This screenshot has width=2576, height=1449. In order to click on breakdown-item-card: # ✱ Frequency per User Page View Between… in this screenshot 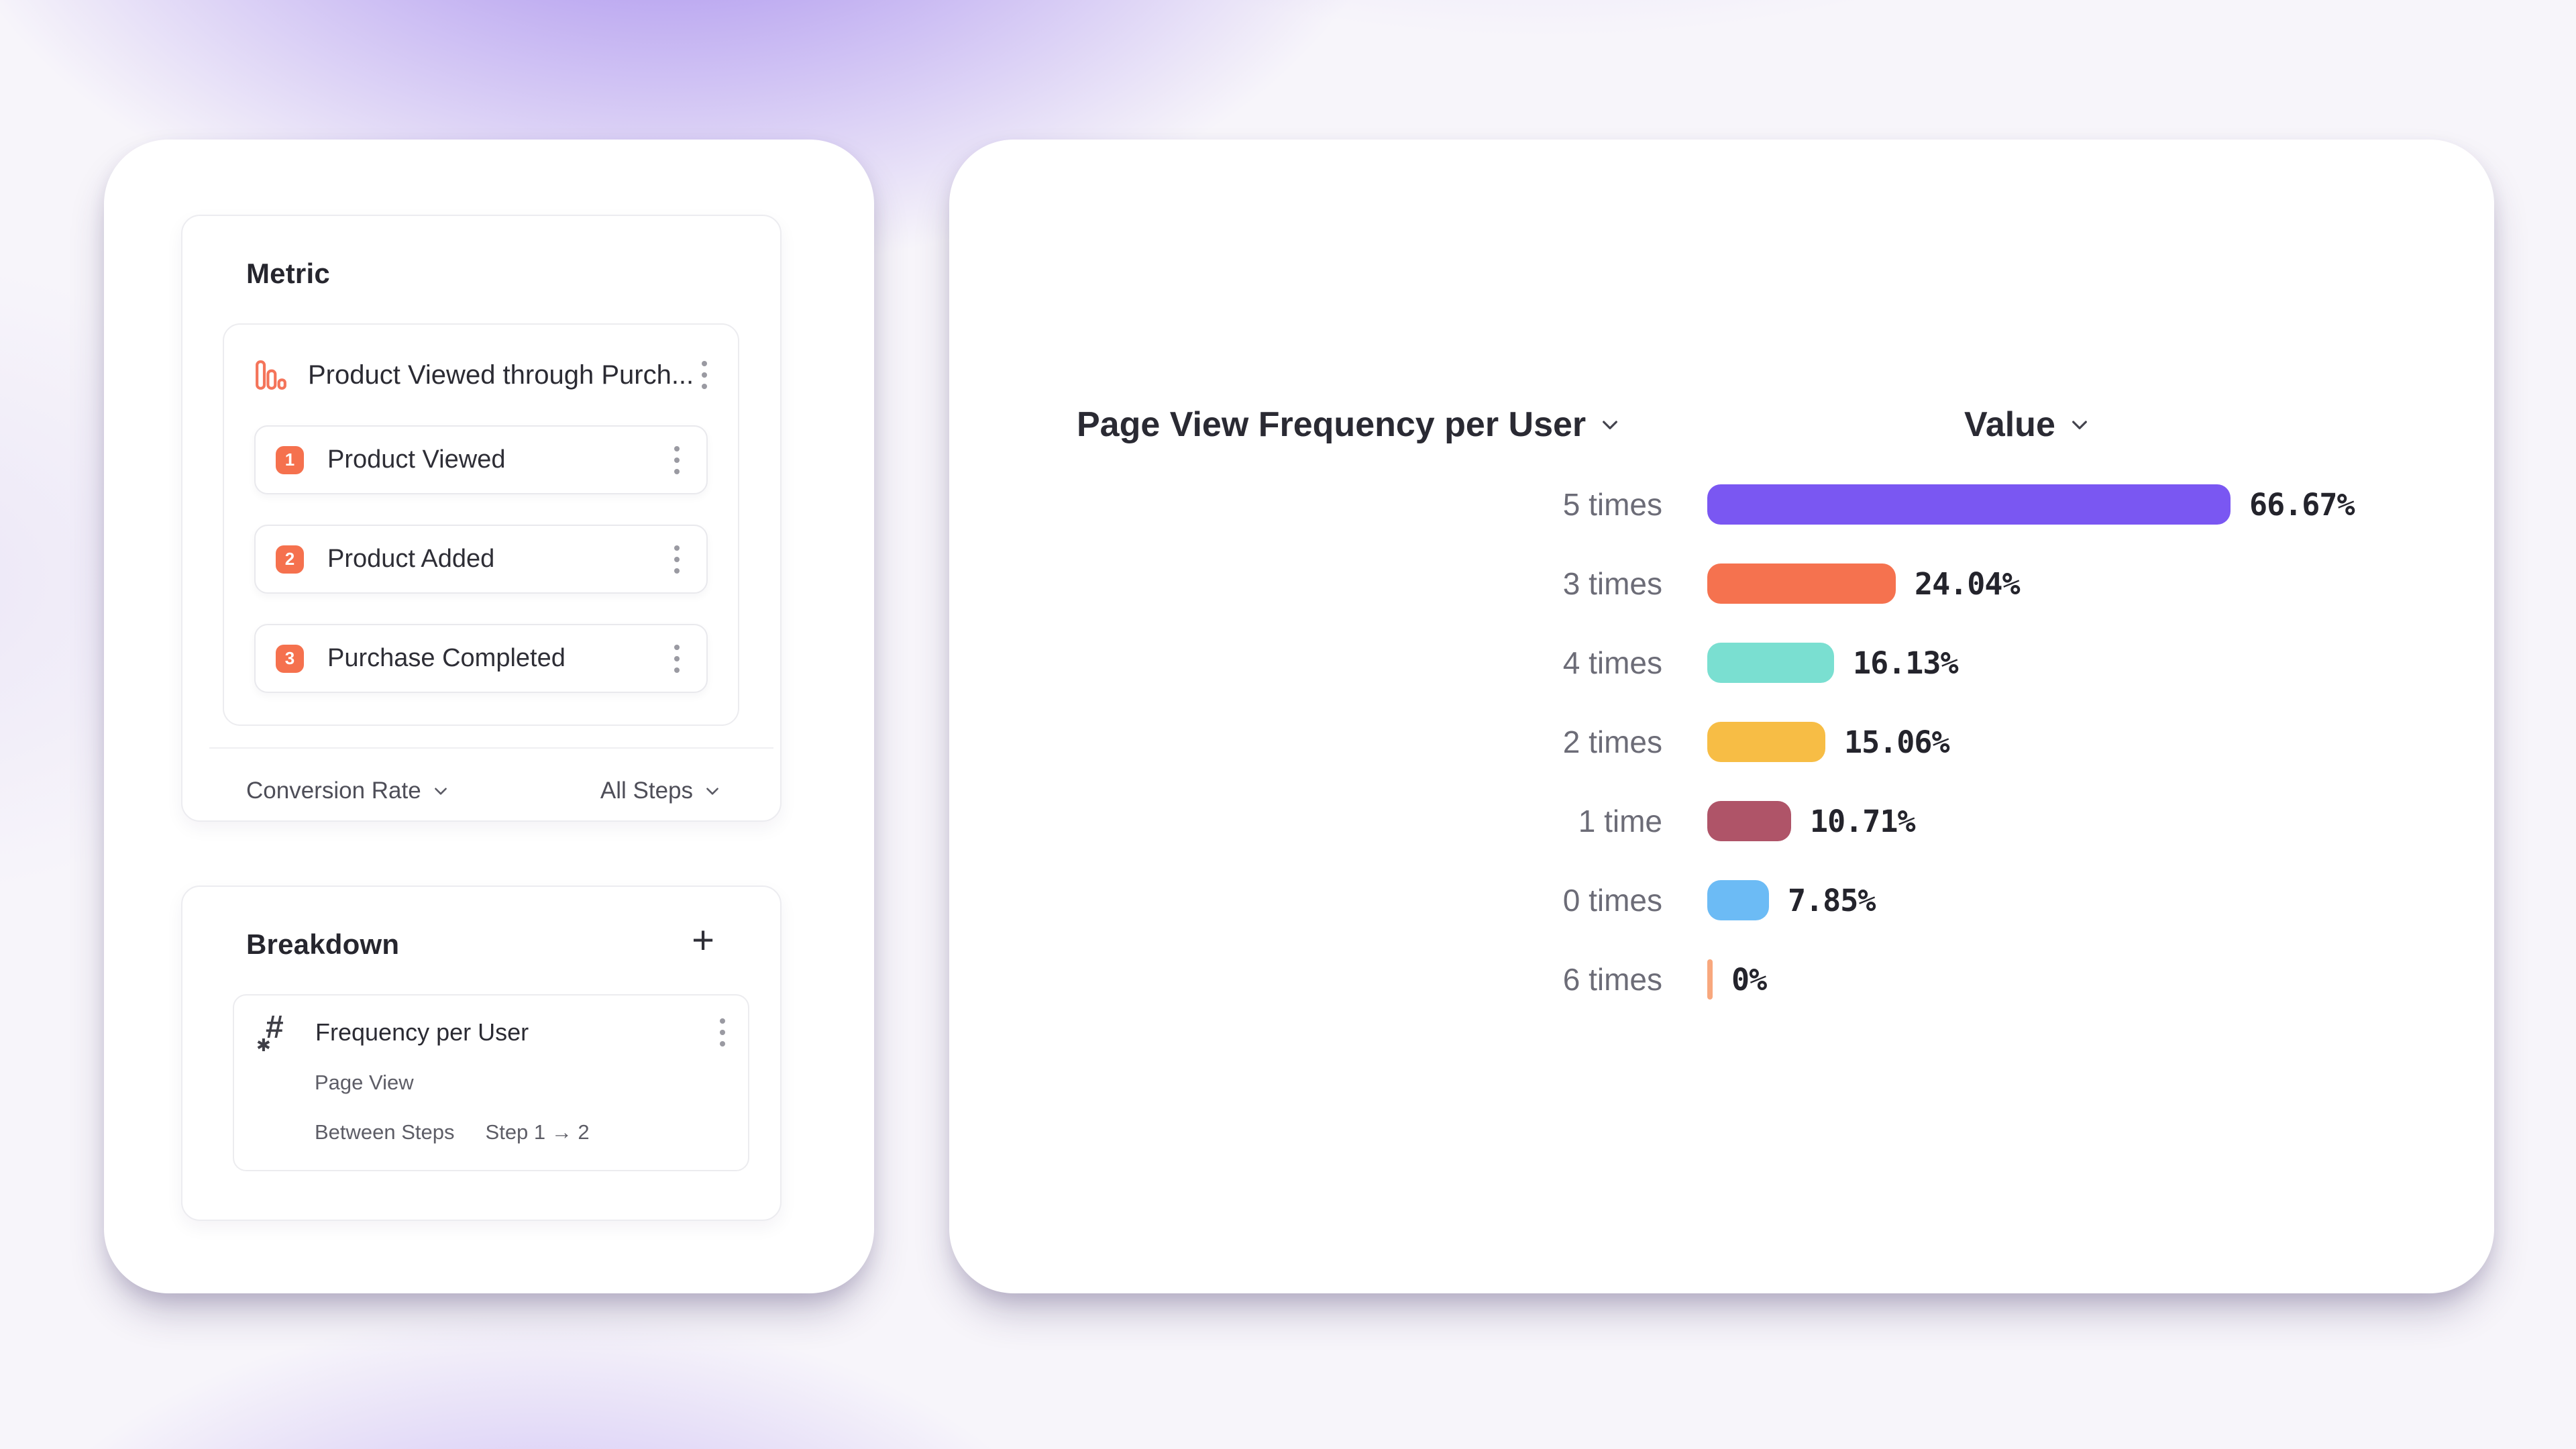, I will do `click(491, 1082)`.